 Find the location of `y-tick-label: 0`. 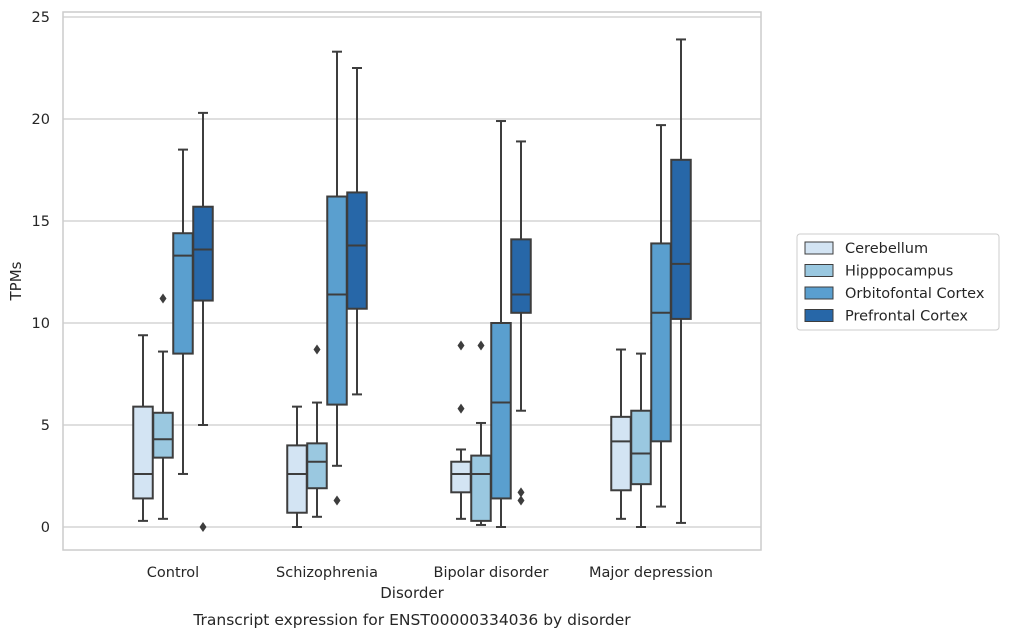

y-tick-label: 0 is located at coordinates (45, 528).